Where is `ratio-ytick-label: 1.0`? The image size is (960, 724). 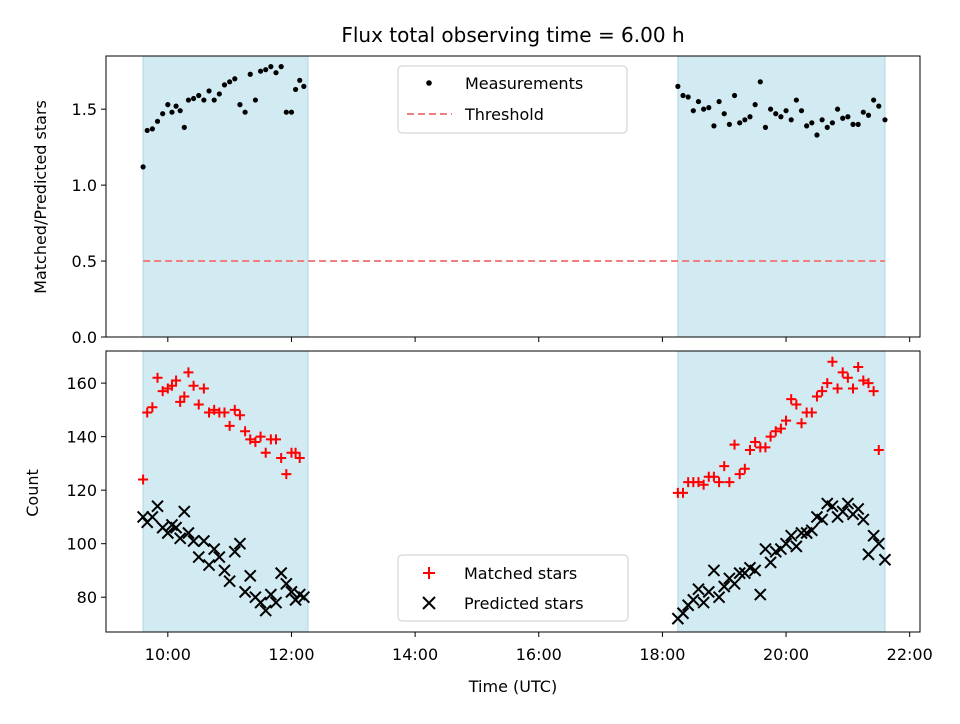
ratio-ytick-label: 1.0 is located at coordinates (84, 185).